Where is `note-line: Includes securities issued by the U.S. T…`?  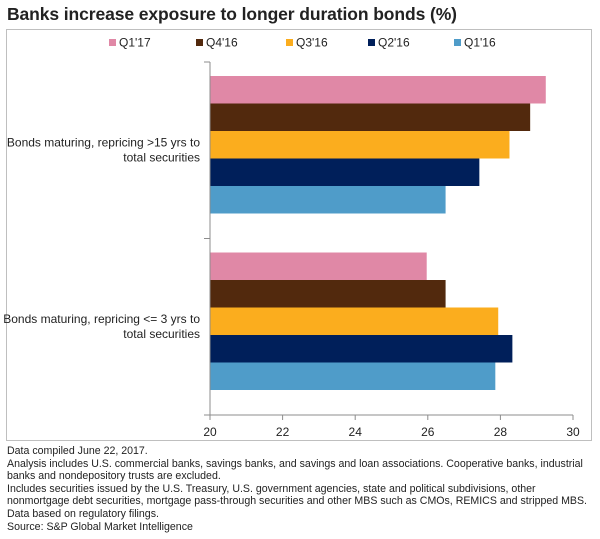 note-line: Includes securities issued by the U.S. T… is located at coordinates (271, 488).